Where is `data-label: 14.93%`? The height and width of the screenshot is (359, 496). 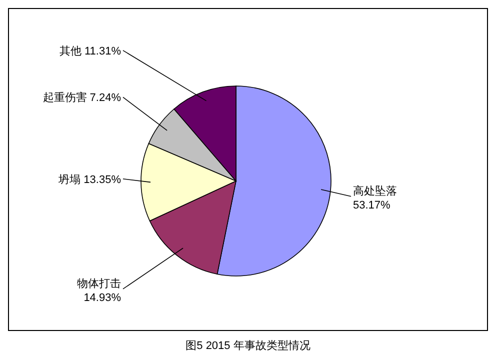 data-label: 14.93% is located at coordinates (103, 298).